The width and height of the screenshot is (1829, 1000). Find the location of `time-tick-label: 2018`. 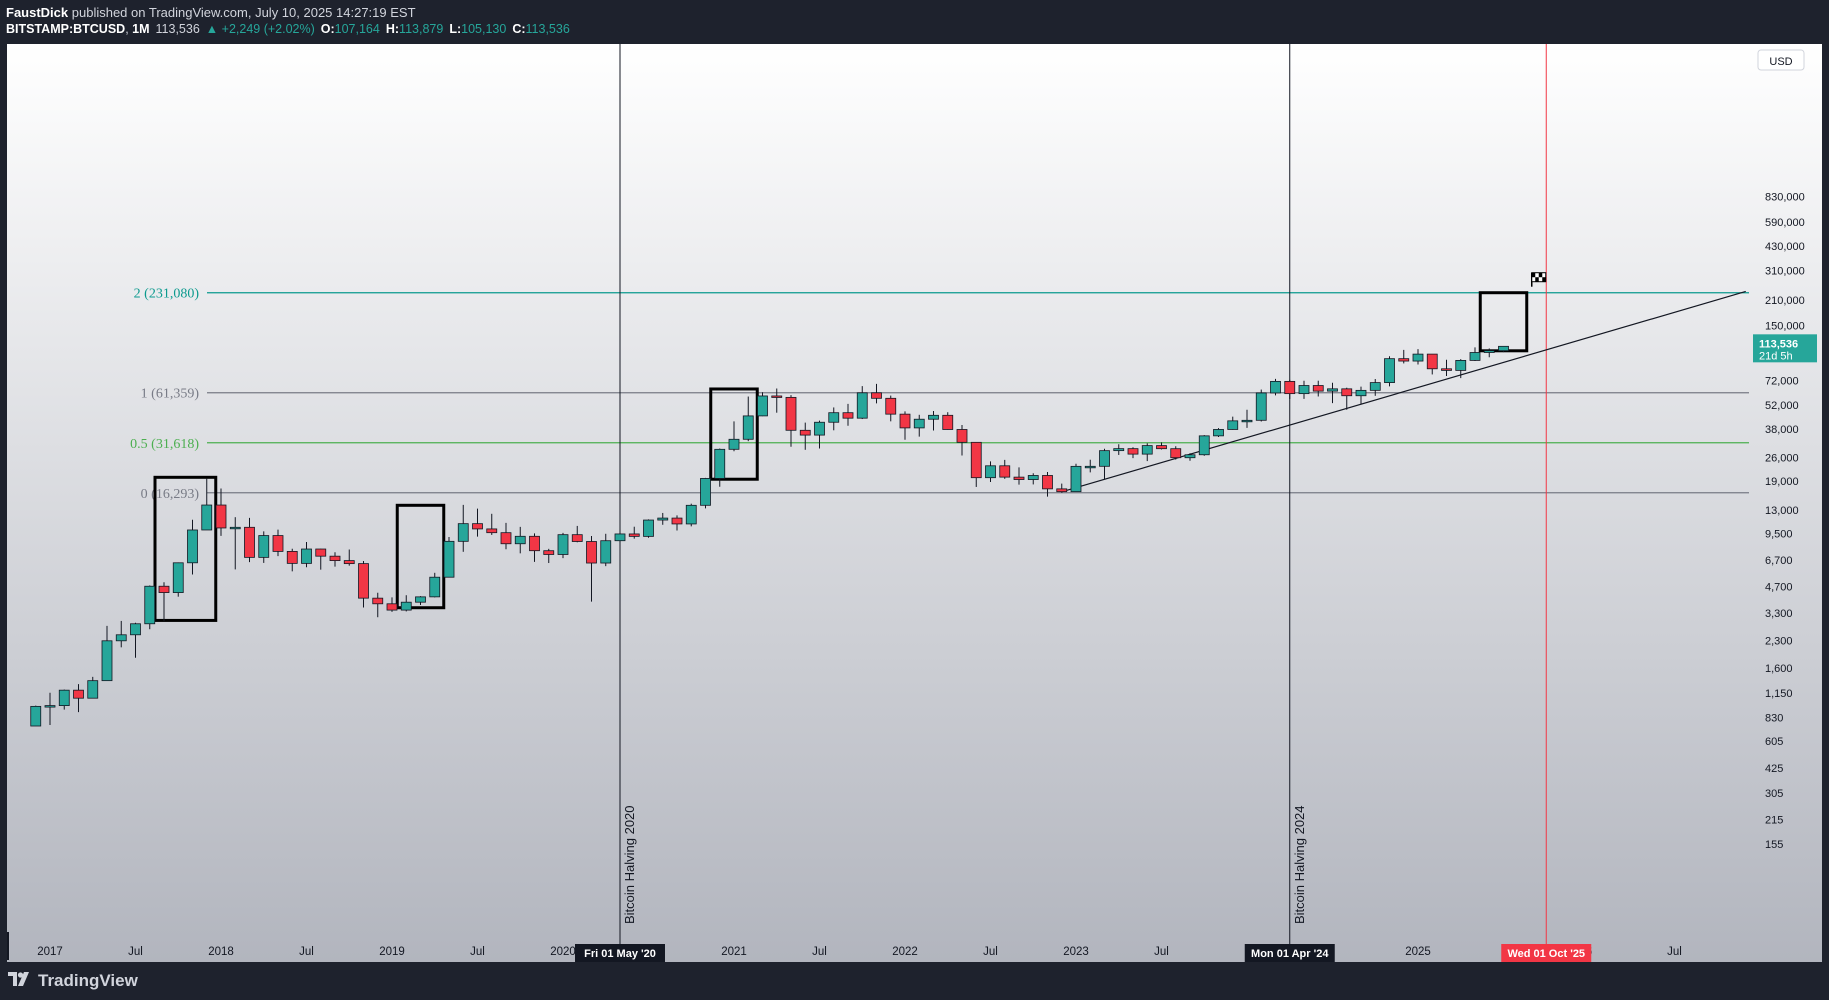

time-tick-label: 2018 is located at coordinates (221, 952).